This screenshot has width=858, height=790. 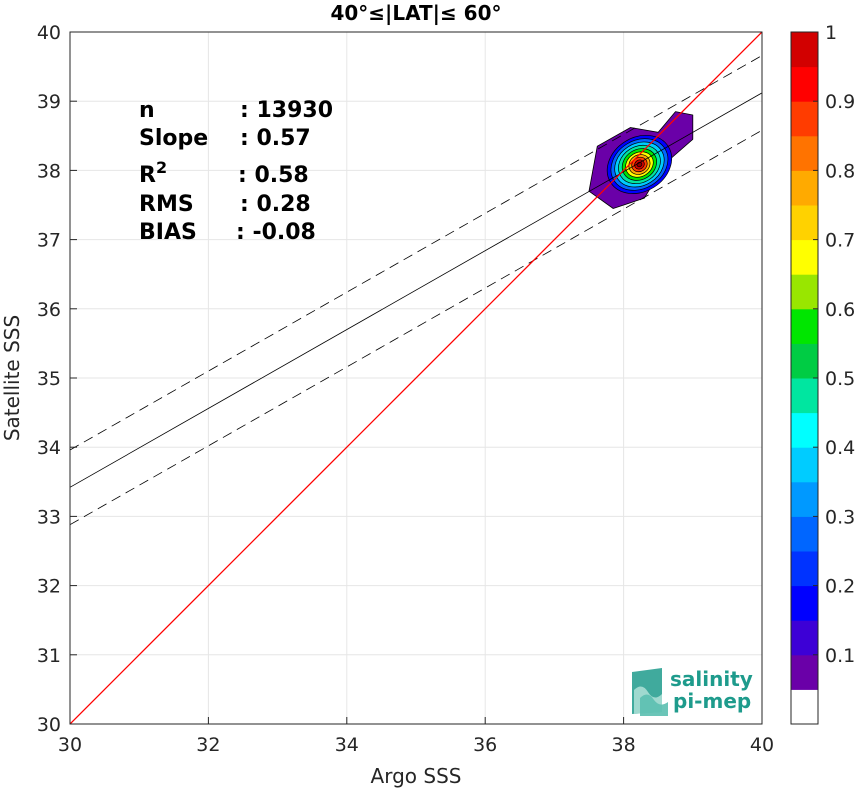 I want to click on x-tick-label: 34, so click(x=347, y=745).